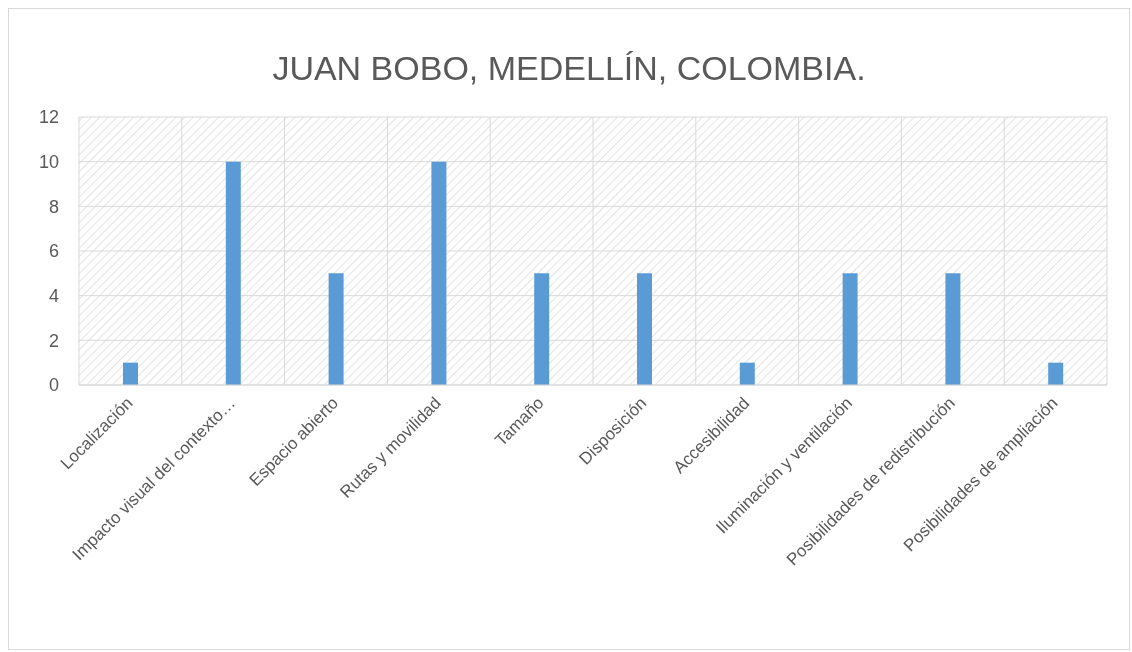 This screenshot has height=652, width=1132. Describe the element at coordinates (53, 385) in the screenshot. I see `y-tick-label: 0` at that location.